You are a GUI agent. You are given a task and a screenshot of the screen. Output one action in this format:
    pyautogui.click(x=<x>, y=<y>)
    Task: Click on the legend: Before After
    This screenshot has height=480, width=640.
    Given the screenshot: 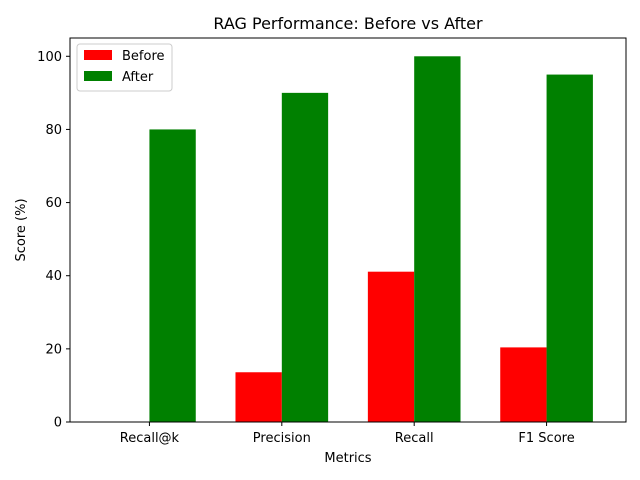 What is the action you would take?
    pyautogui.click(x=124, y=67)
    